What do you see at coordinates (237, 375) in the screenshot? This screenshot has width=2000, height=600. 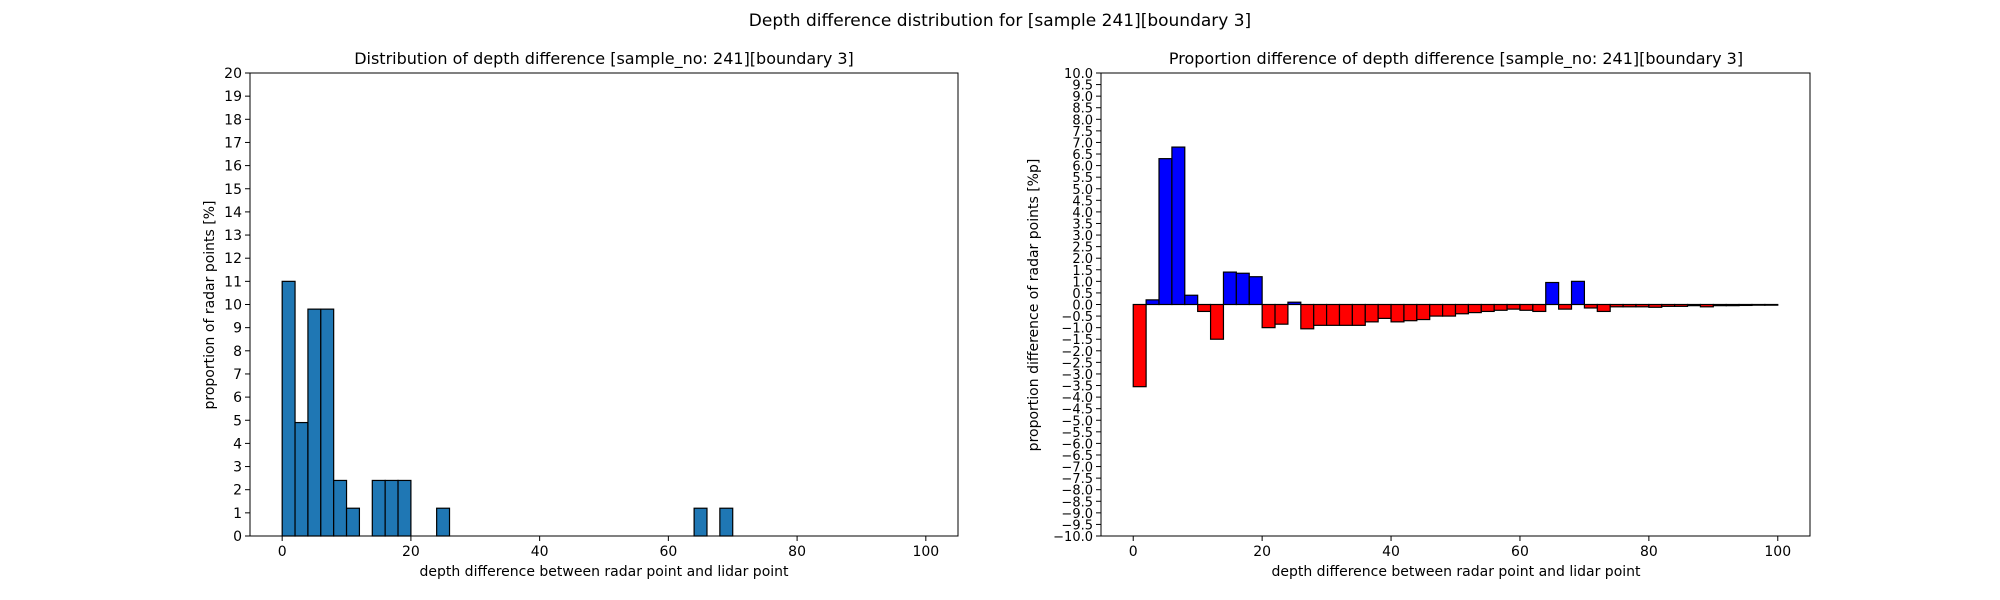 I see `left-y-tick-label: 7` at bounding box center [237, 375].